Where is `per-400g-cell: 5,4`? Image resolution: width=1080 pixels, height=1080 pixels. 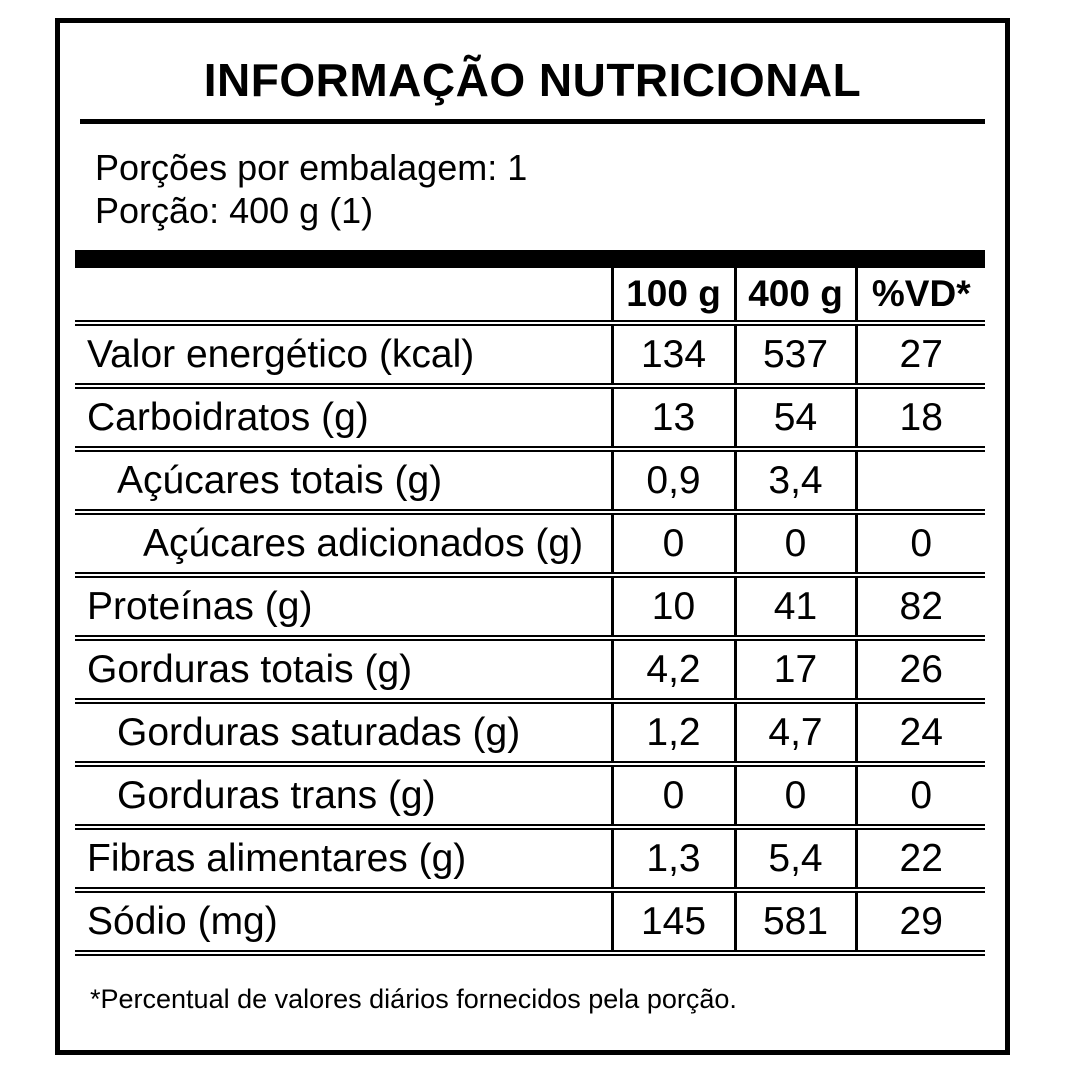
per-400g-cell: 5,4 is located at coordinates (794, 857).